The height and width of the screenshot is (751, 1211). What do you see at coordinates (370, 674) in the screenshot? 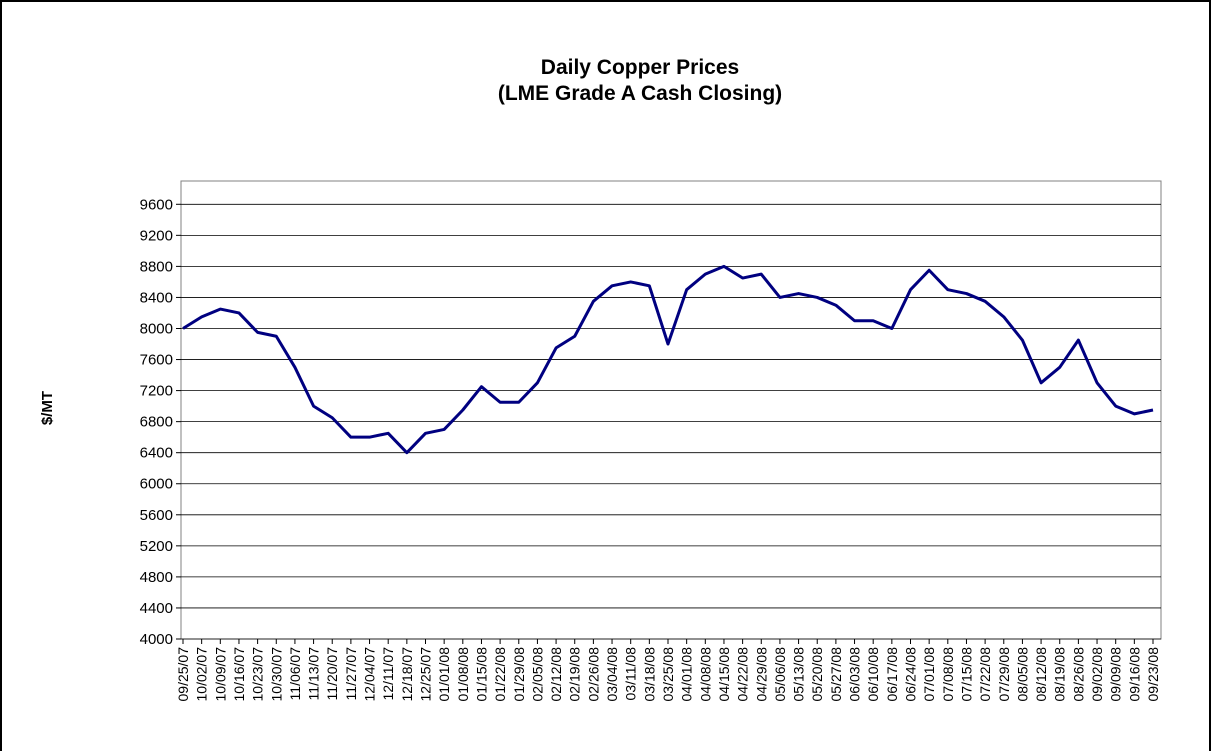
I see `x-tick-label: 12/04/07` at bounding box center [370, 674].